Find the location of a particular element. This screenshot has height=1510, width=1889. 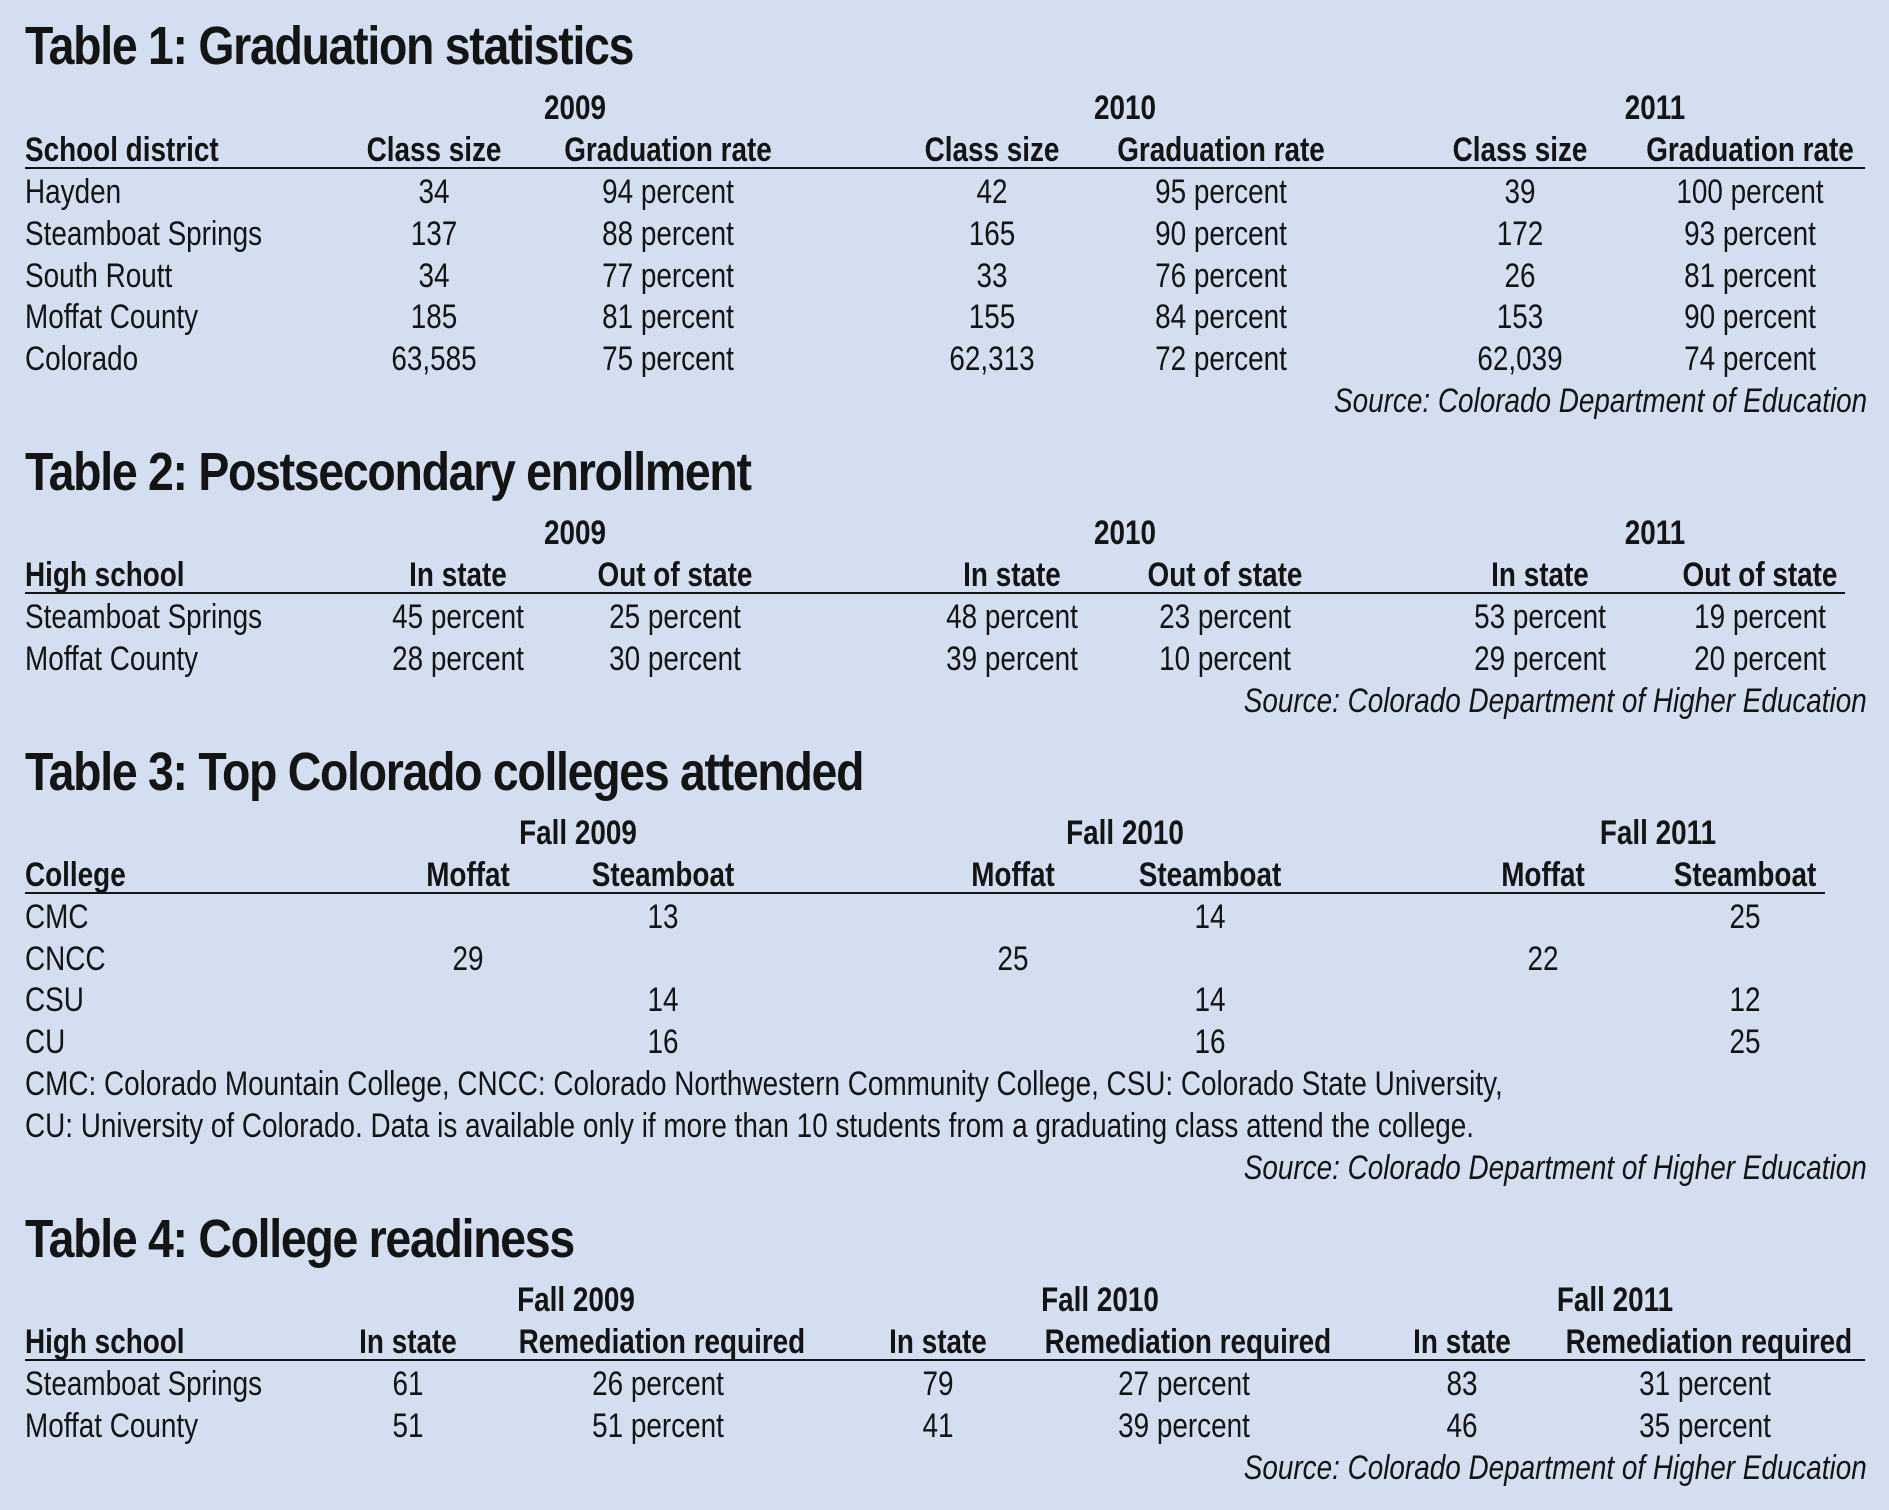

table1-cell: 165 is located at coordinates (992, 234).